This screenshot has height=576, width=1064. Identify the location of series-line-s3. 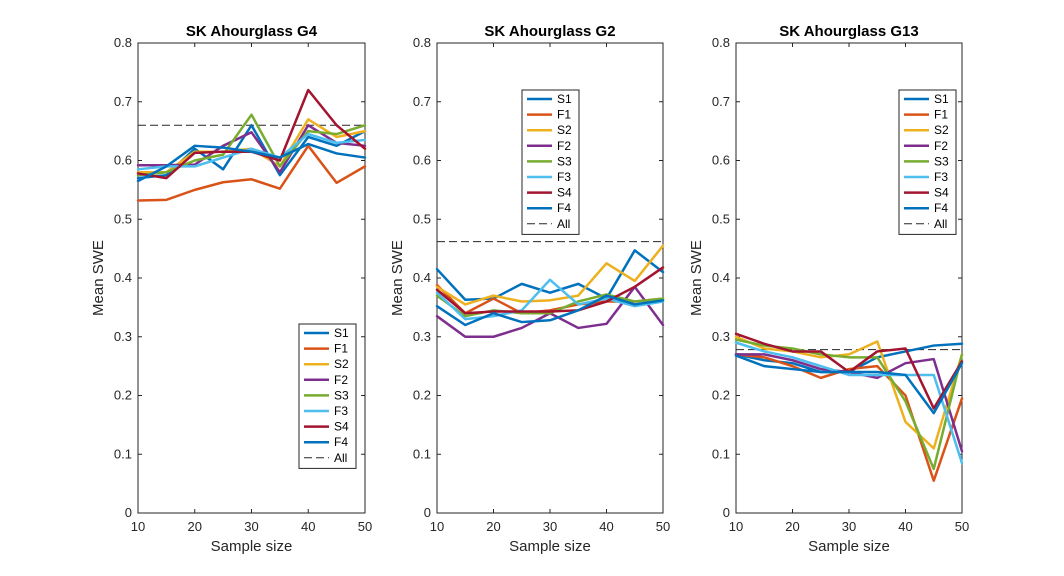
(550, 305).